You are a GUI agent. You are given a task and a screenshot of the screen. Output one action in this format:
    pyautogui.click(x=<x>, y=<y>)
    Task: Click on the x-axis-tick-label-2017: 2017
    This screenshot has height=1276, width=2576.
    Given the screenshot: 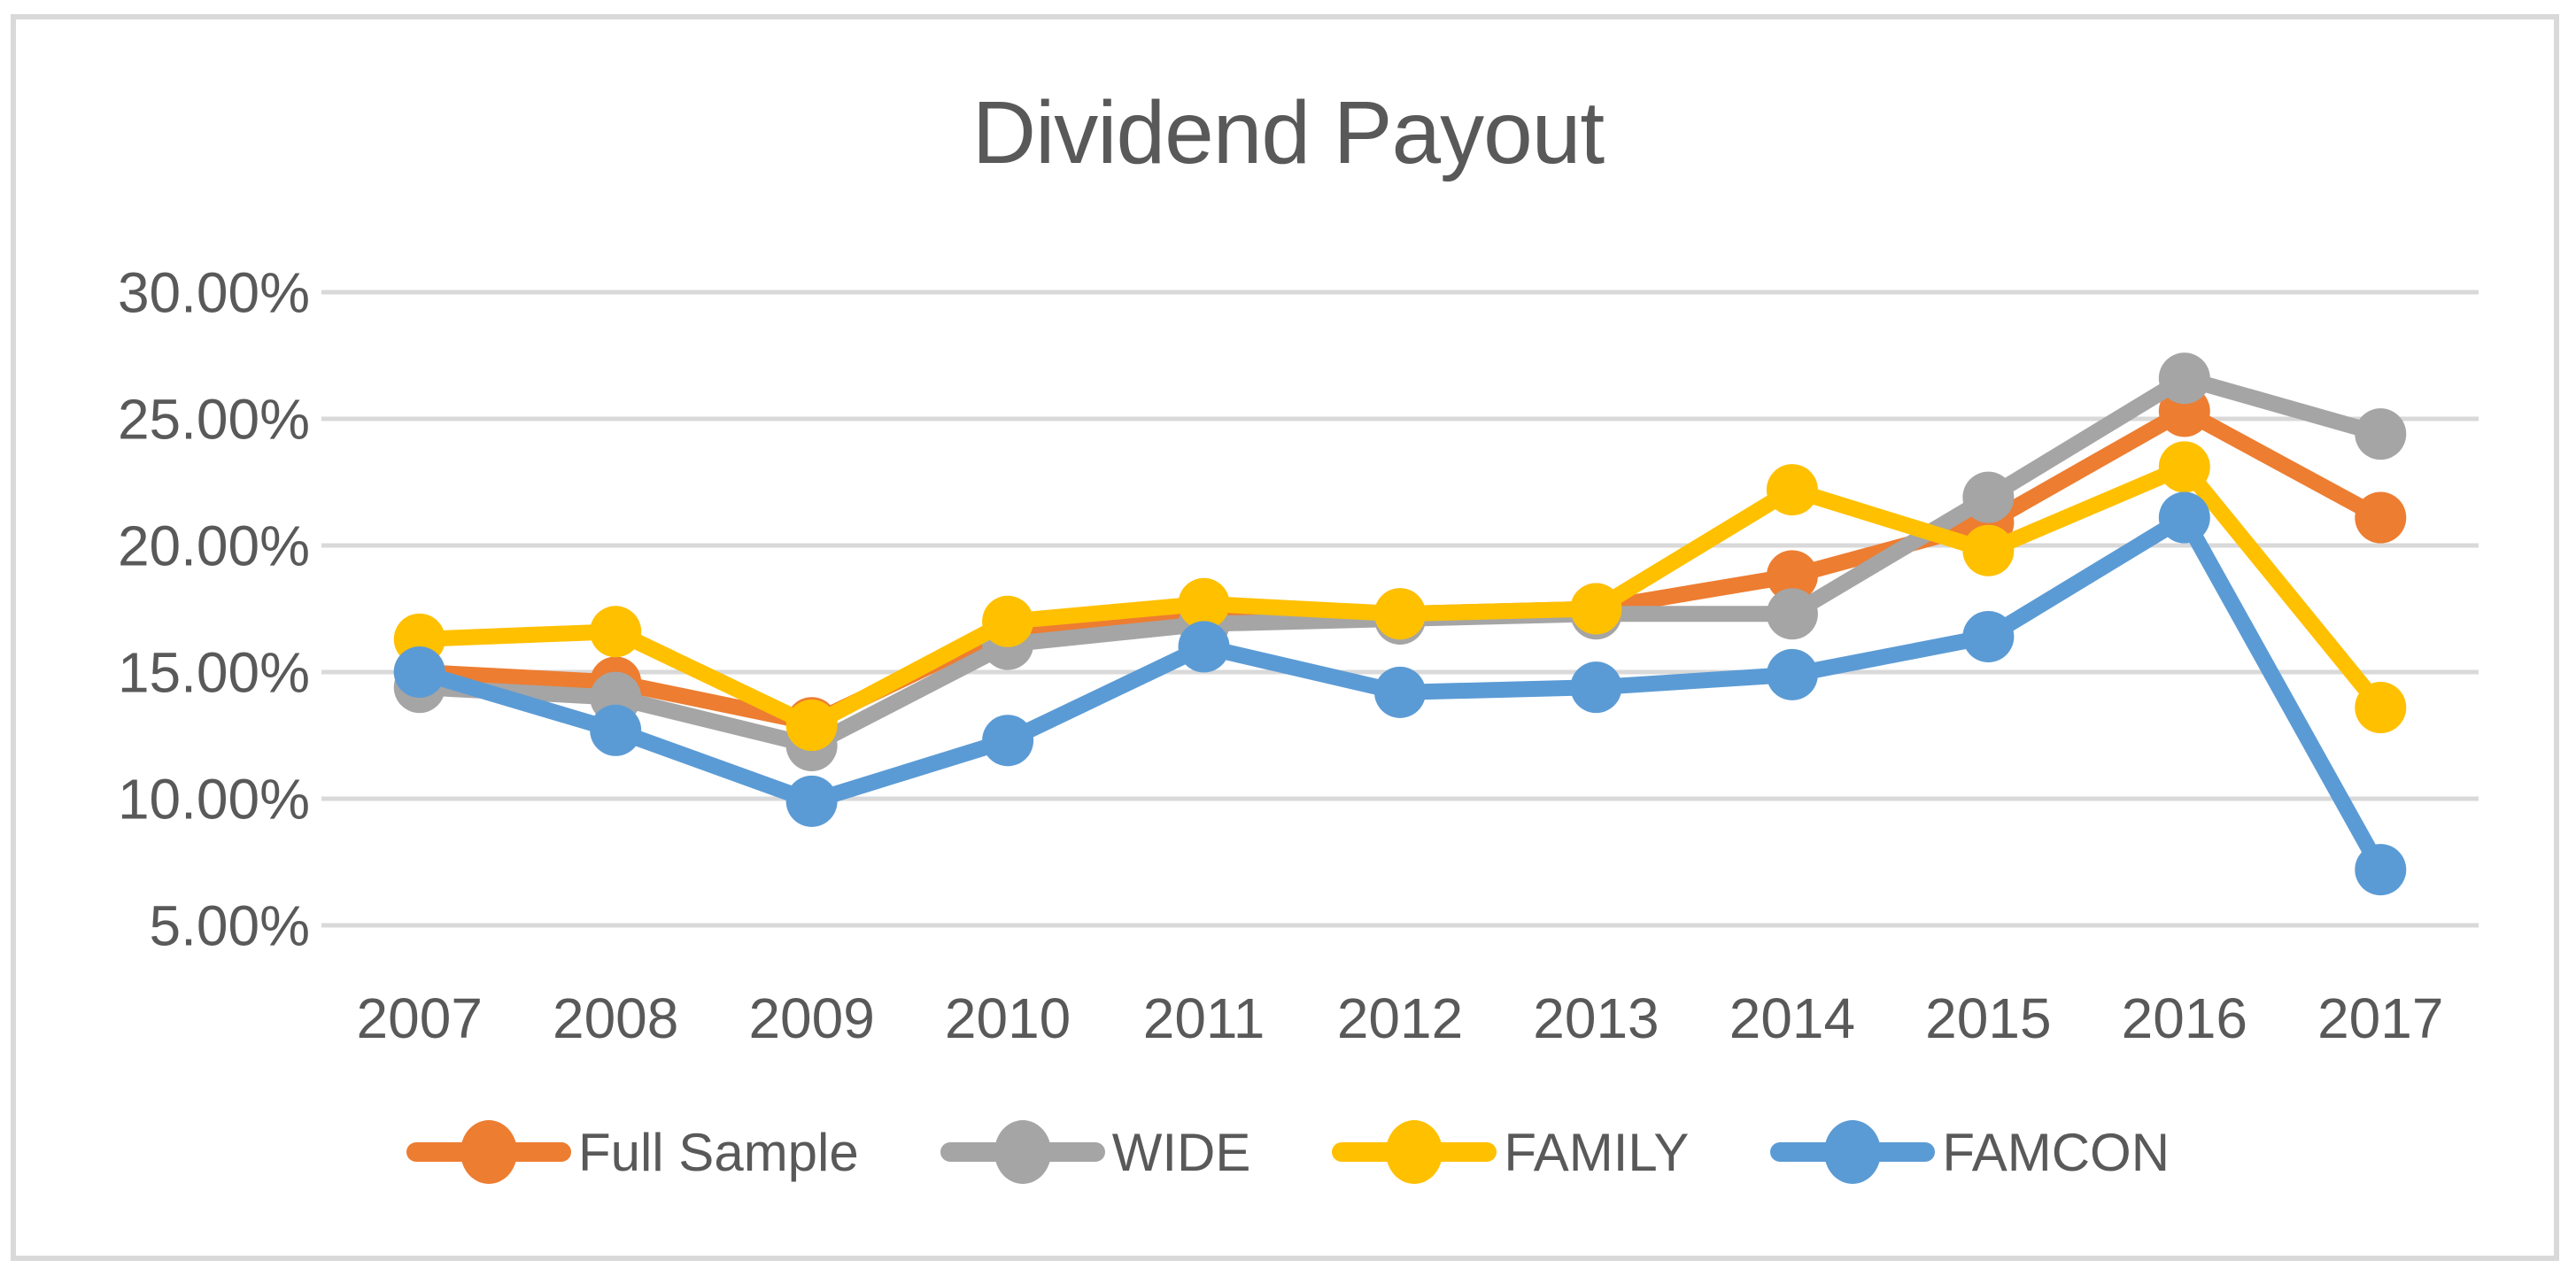 What is the action you would take?
    pyautogui.click(x=2380, y=1018)
    